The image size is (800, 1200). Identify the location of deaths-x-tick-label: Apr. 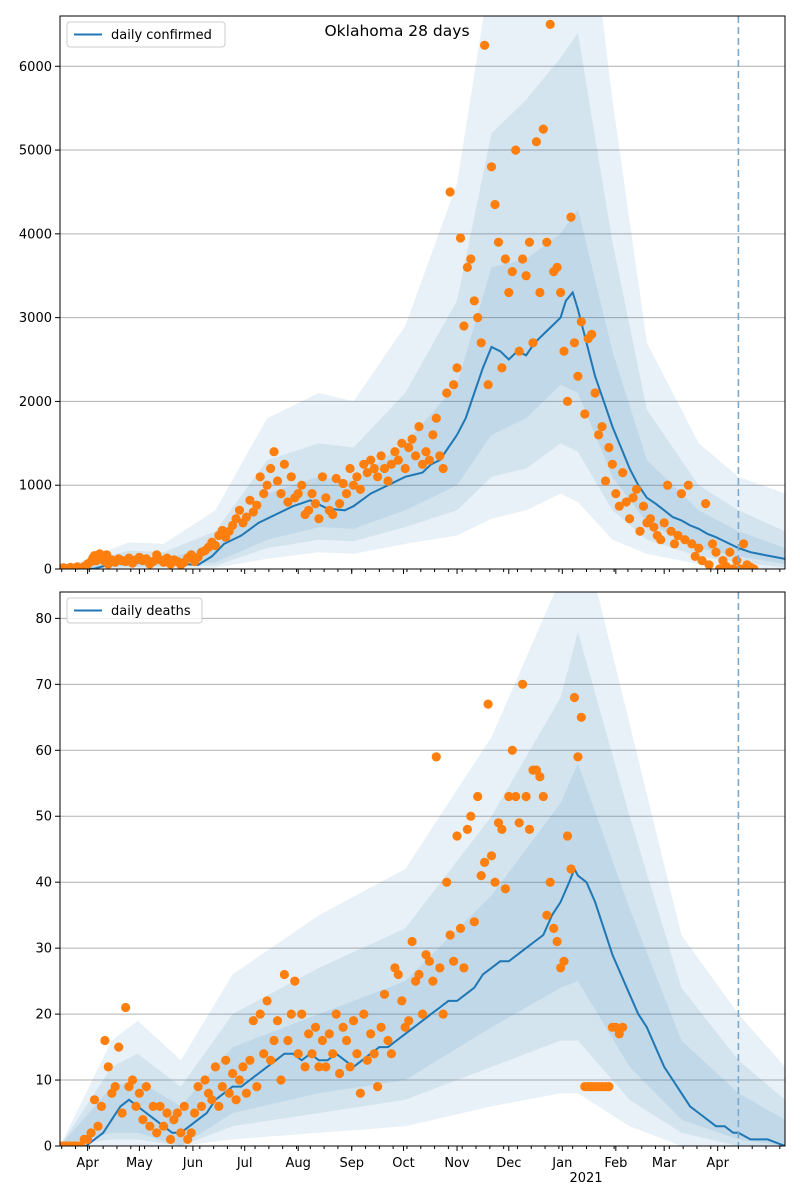
(87, 1163).